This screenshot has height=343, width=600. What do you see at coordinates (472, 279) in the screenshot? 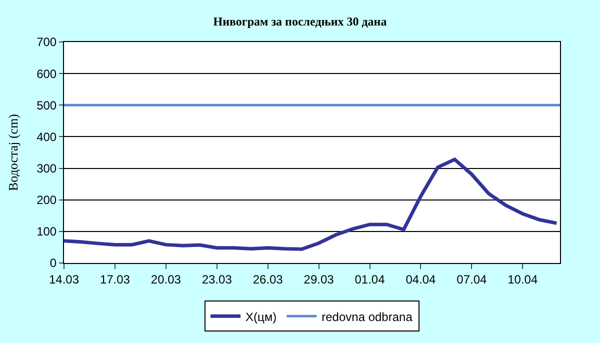
I see `x-tick-label: 07.04` at bounding box center [472, 279].